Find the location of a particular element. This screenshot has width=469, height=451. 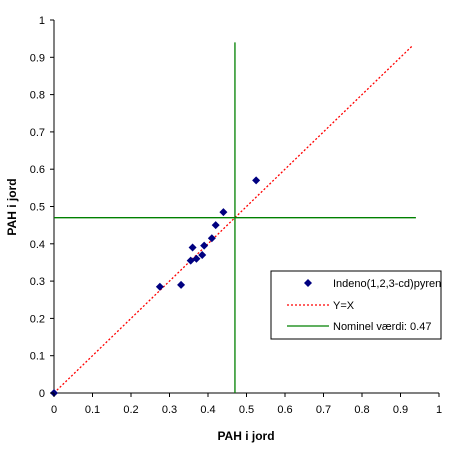

y-tick-label: 0.1 is located at coordinates (37, 357).